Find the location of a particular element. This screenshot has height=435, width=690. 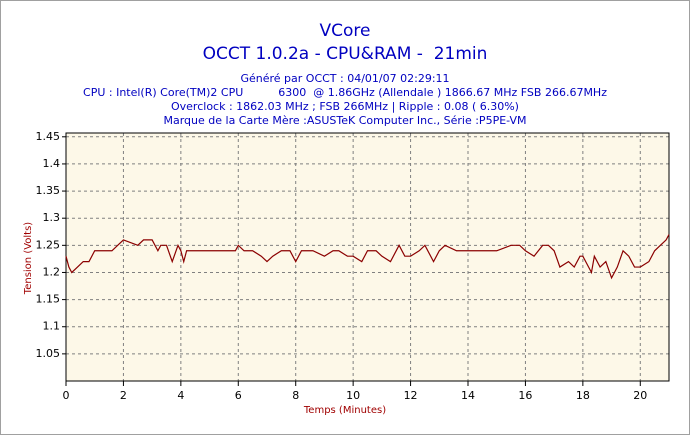

y-tick-label: 1.05 is located at coordinates (48, 353).